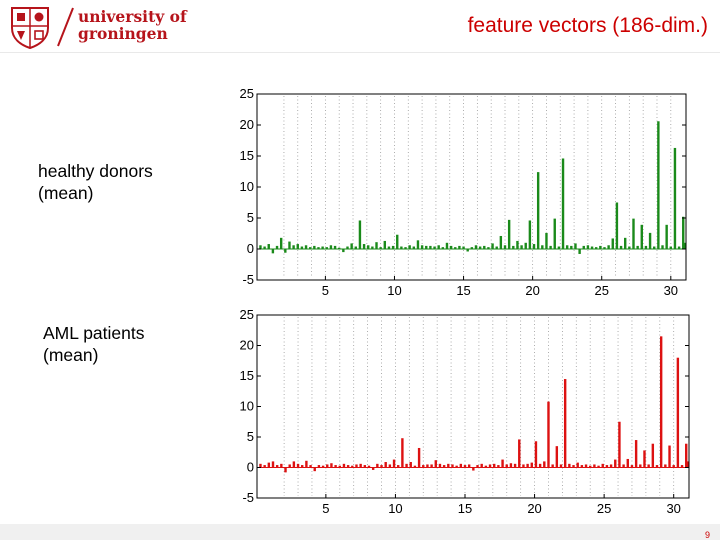 The height and width of the screenshot is (540, 720). I want to click on x-tick-label: 10, so click(395, 508).